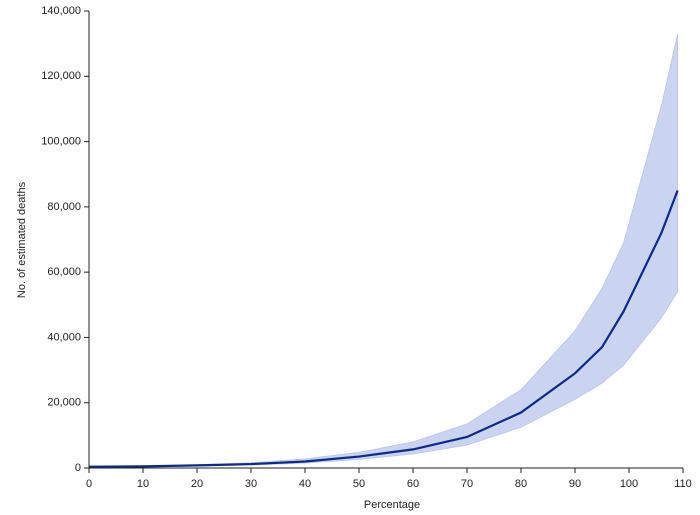 This screenshot has width=700, height=515. I want to click on x-tick-label: 0, so click(89, 484).